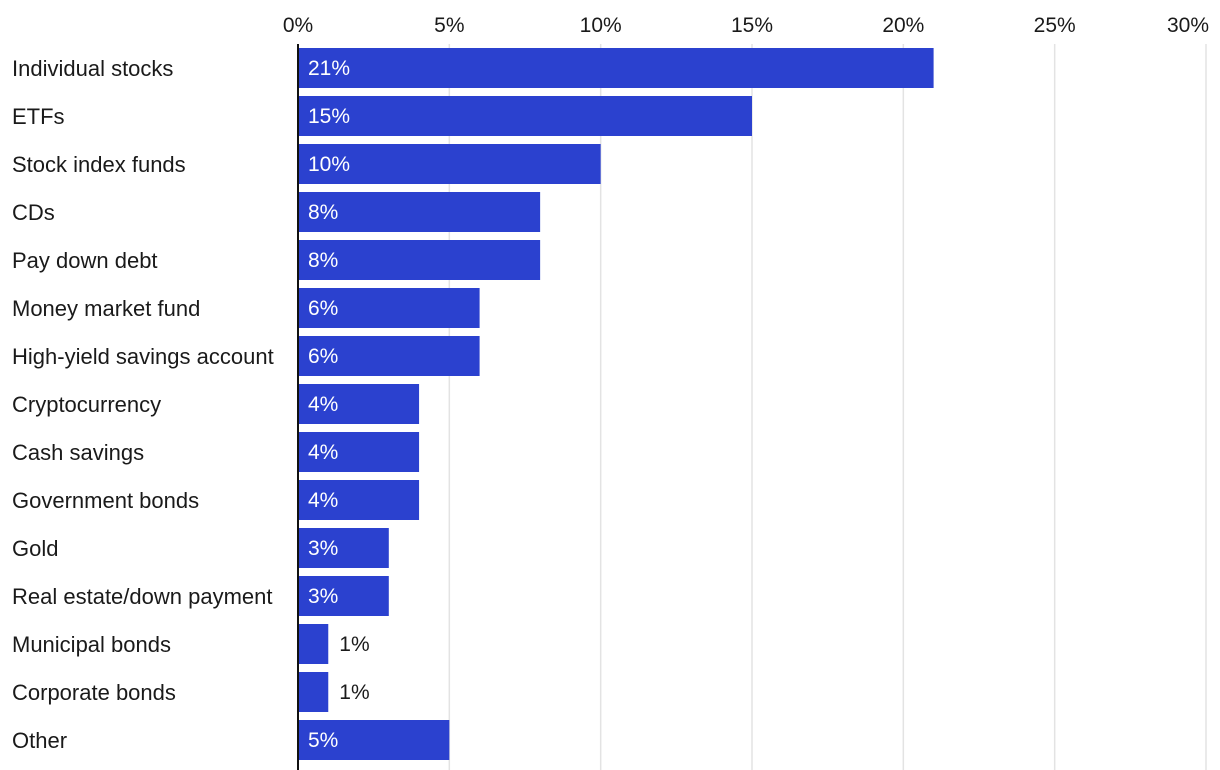 This screenshot has width=1220, height=770. I want to click on category-label: Stock index funds, so click(99, 164).